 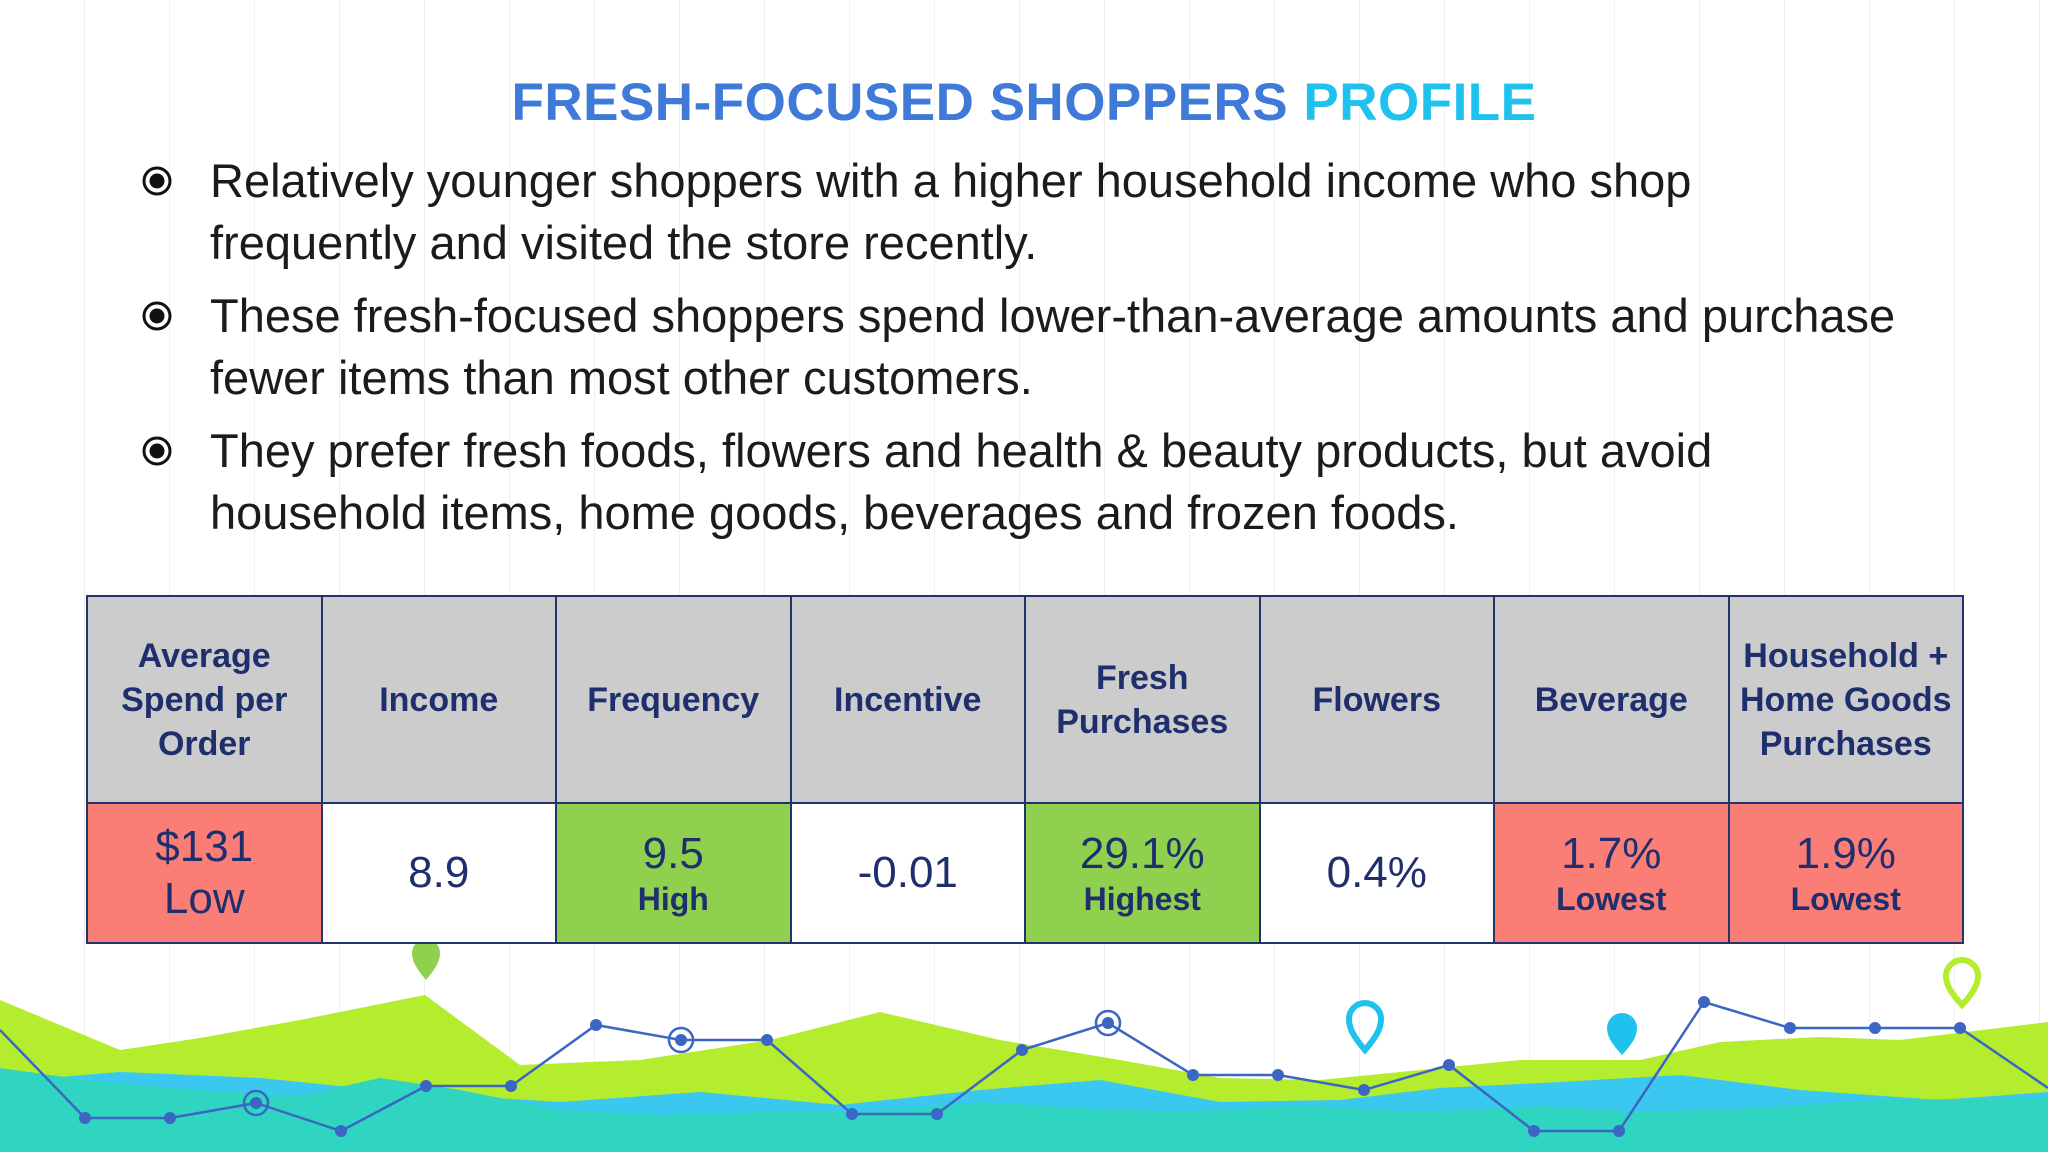 I want to click on value-cell-incentive: -0.01, so click(x=907, y=873).